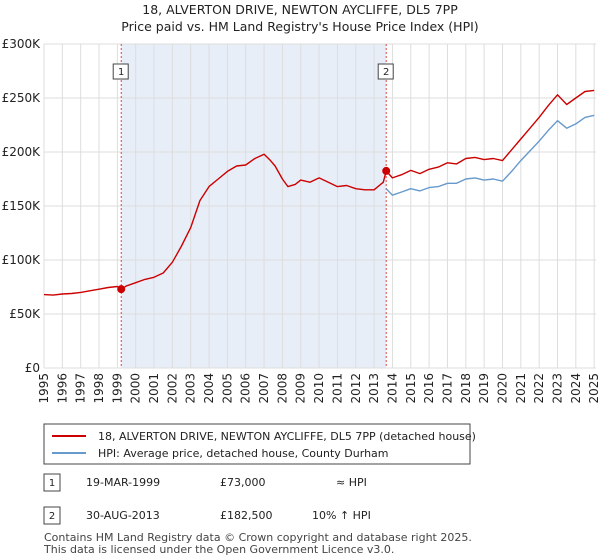 The image size is (600, 560). Describe the element at coordinates (191, 388) in the screenshot. I see `x-tick-label: 2003` at that location.